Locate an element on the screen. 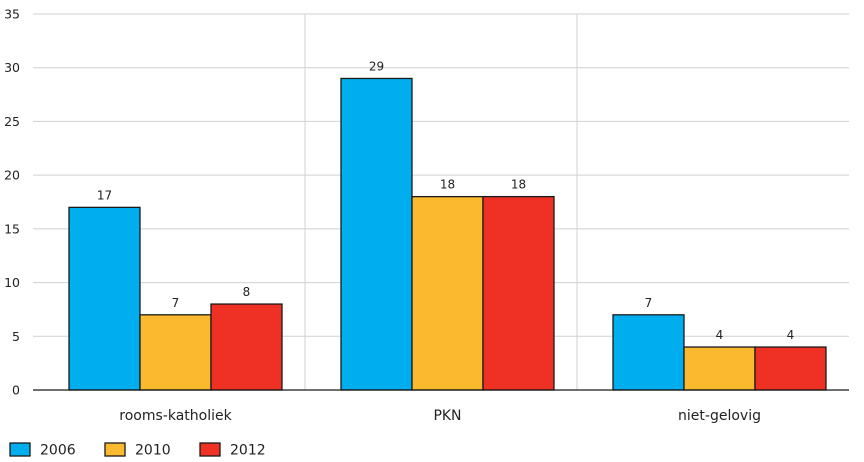 The image size is (864, 462). bar-2010-niet-gelovig is located at coordinates (719, 368).